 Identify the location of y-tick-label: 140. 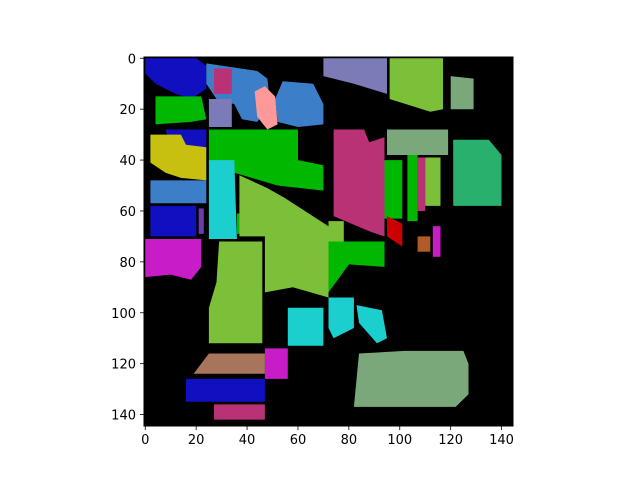
(123, 416).